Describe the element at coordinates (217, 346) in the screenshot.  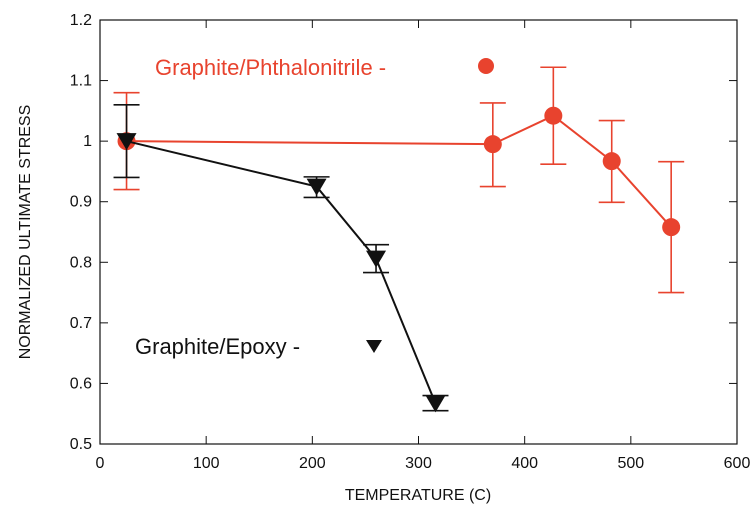
I see `legend-label-graphite-epoxy: Graphite/Epoxy -` at that location.